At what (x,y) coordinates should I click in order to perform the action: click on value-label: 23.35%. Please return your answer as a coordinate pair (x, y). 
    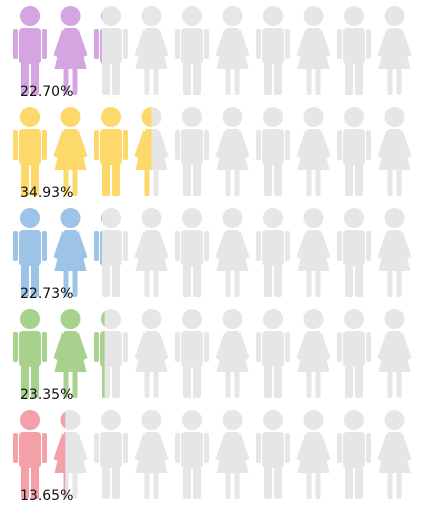
    Looking at the image, I should click on (46, 395).